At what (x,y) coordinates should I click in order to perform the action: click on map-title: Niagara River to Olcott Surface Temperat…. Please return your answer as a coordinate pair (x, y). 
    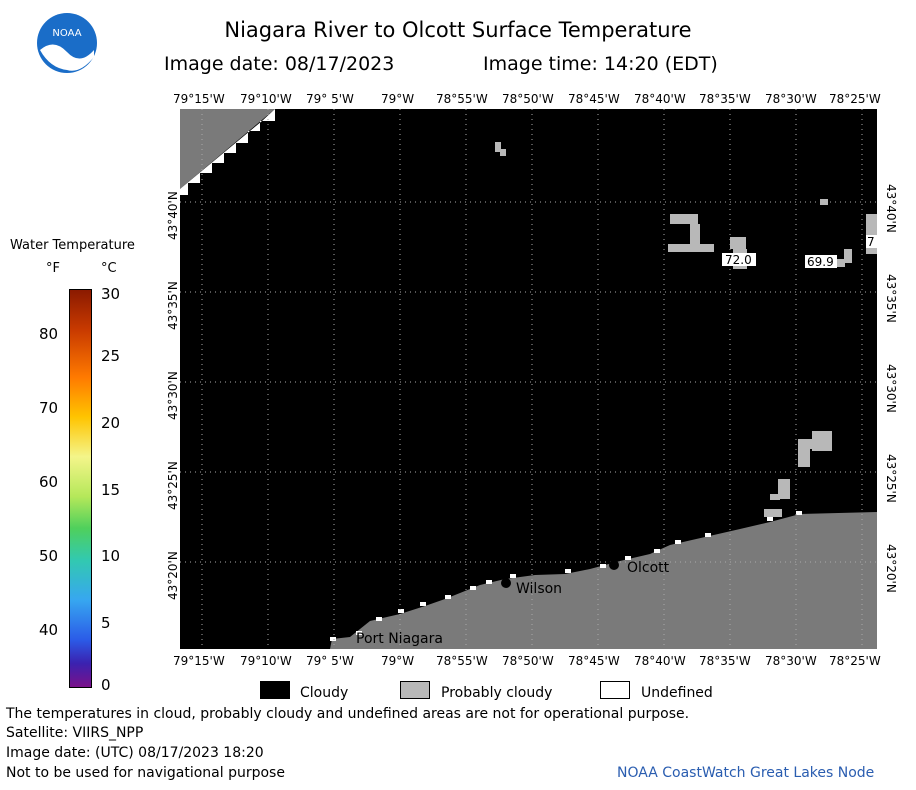
    Looking at the image, I should click on (458, 30).